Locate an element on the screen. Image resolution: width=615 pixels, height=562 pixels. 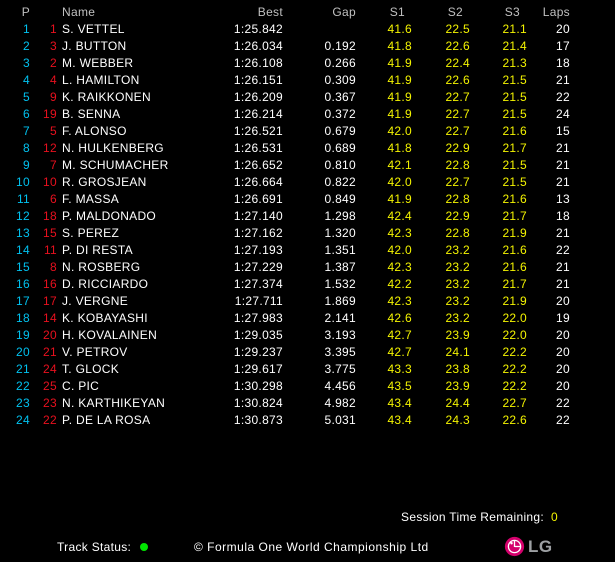
car-number-cell: 9 is located at coordinates (53, 96).